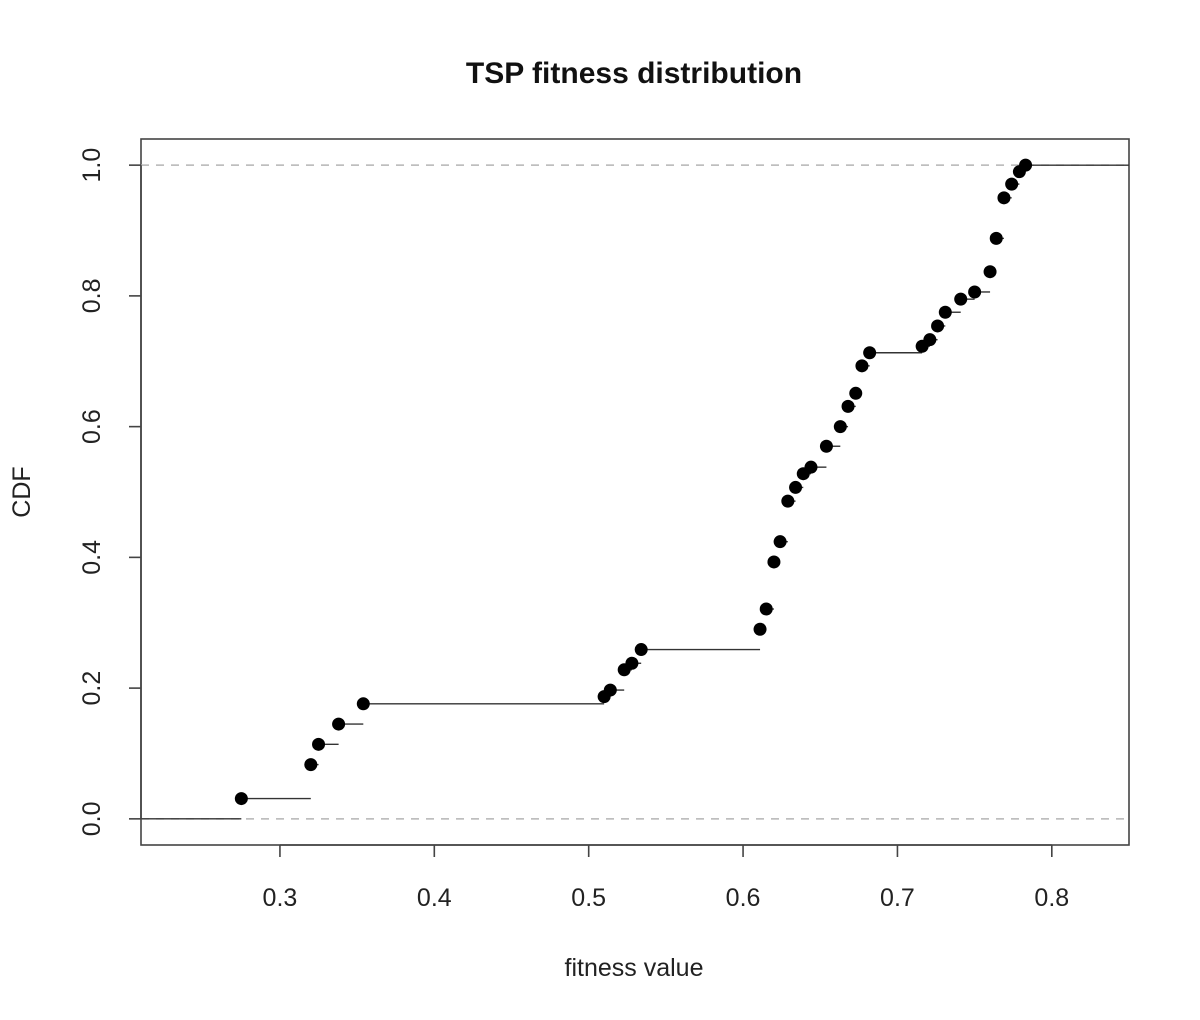  Describe the element at coordinates (280, 898) in the screenshot. I see `x-tick-label: 0.3` at that location.